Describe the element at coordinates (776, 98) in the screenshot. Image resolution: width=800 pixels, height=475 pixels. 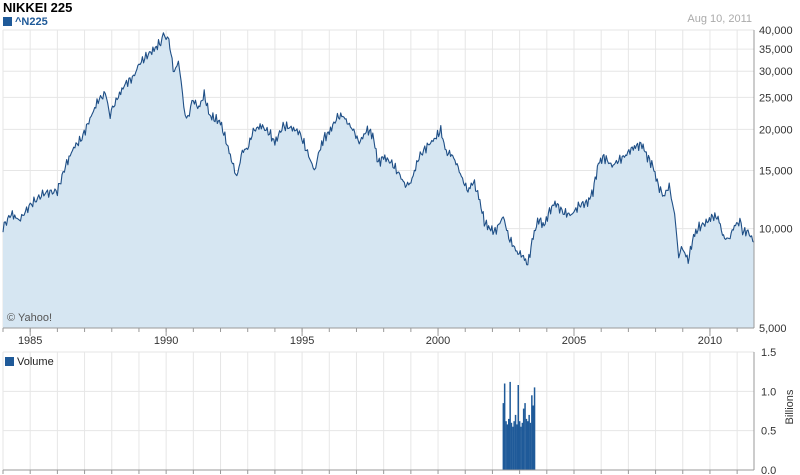
I see `y-tick-label: 25,000` at that location.